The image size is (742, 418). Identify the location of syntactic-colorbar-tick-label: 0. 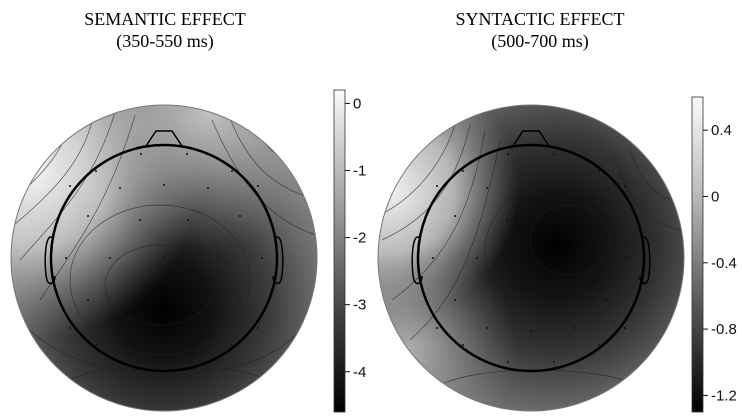
(715, 196).